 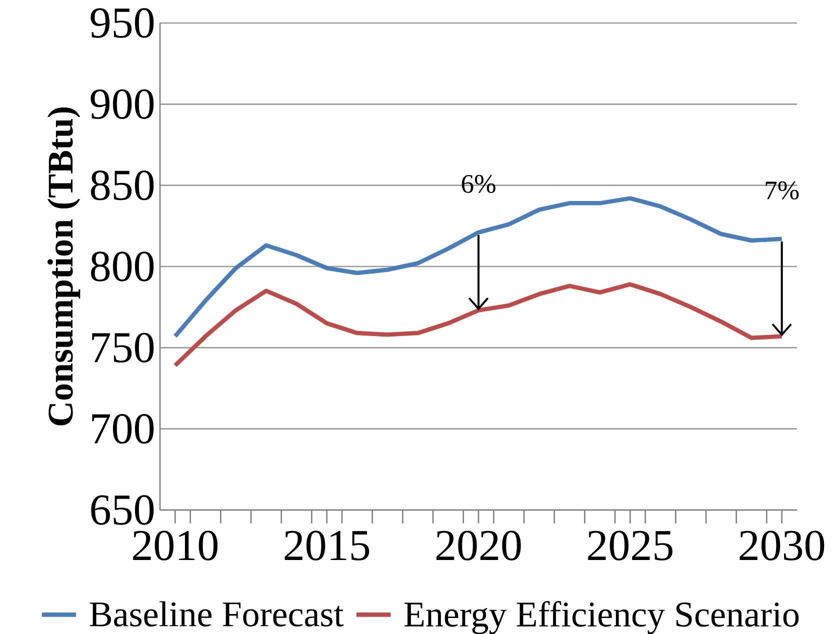 I want to click on y-tick-label: 800, so click(x=122, y=267).